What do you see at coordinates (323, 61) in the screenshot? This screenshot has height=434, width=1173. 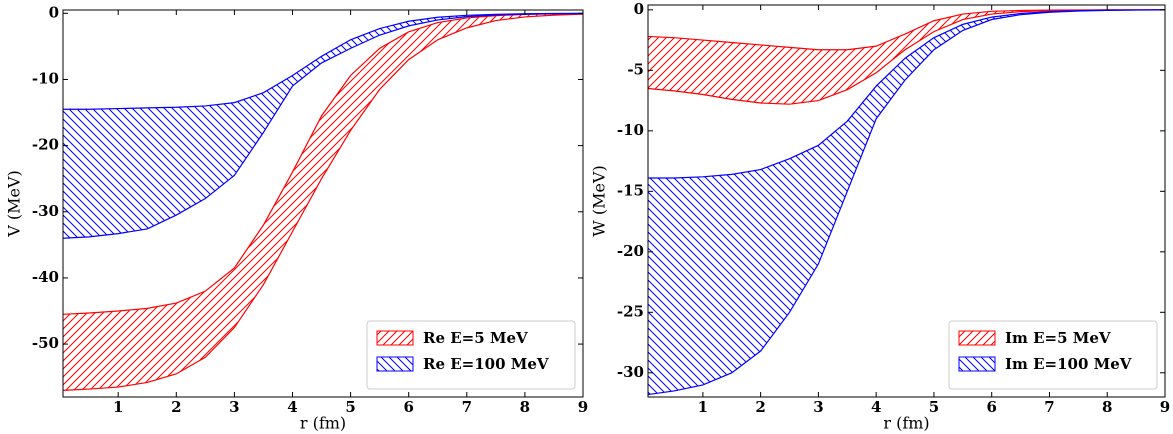 I see `band-edge` at bounding box center [323, 61].